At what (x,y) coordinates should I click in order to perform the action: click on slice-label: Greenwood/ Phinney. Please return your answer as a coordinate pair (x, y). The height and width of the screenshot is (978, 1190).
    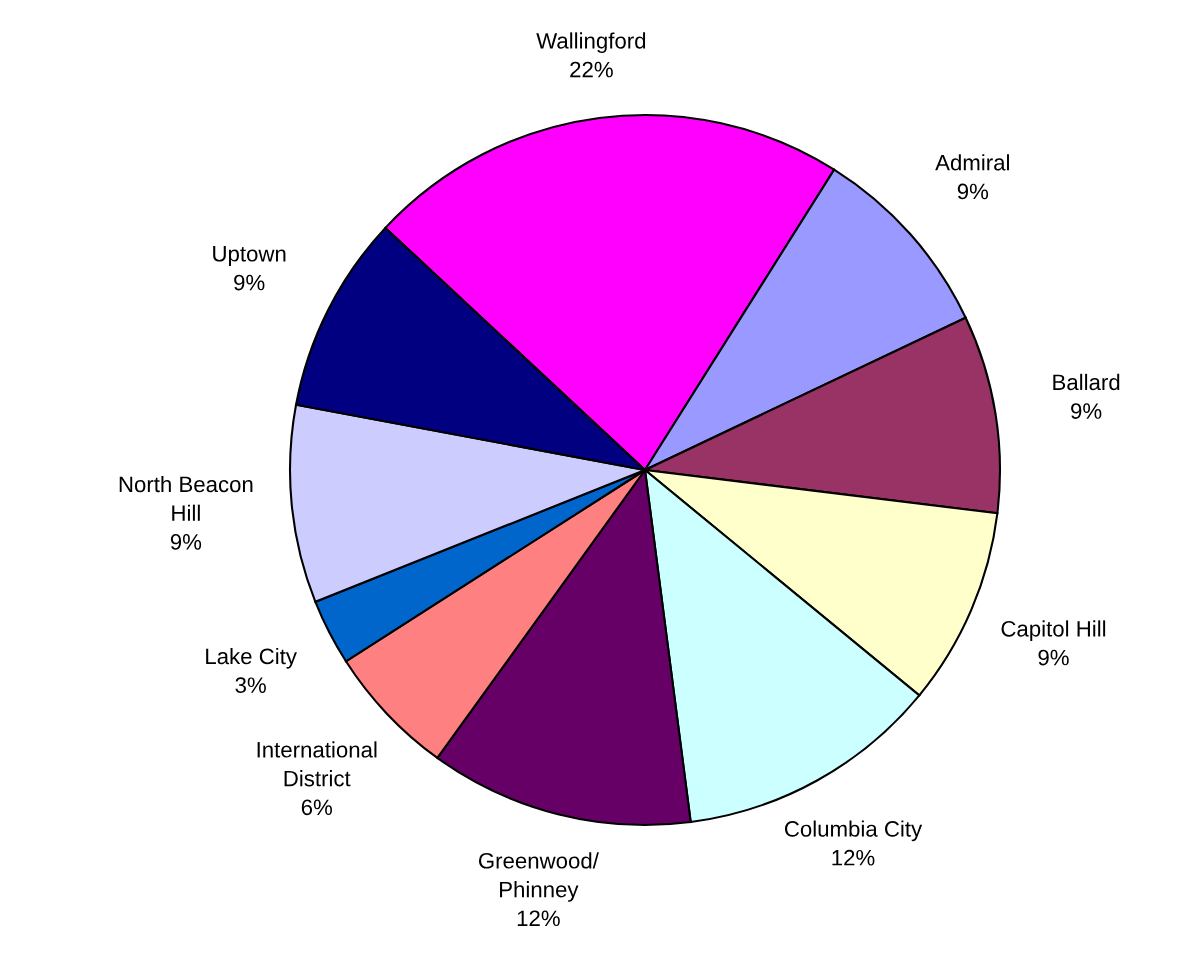
    Looking at the image, I should click on (538, 877).